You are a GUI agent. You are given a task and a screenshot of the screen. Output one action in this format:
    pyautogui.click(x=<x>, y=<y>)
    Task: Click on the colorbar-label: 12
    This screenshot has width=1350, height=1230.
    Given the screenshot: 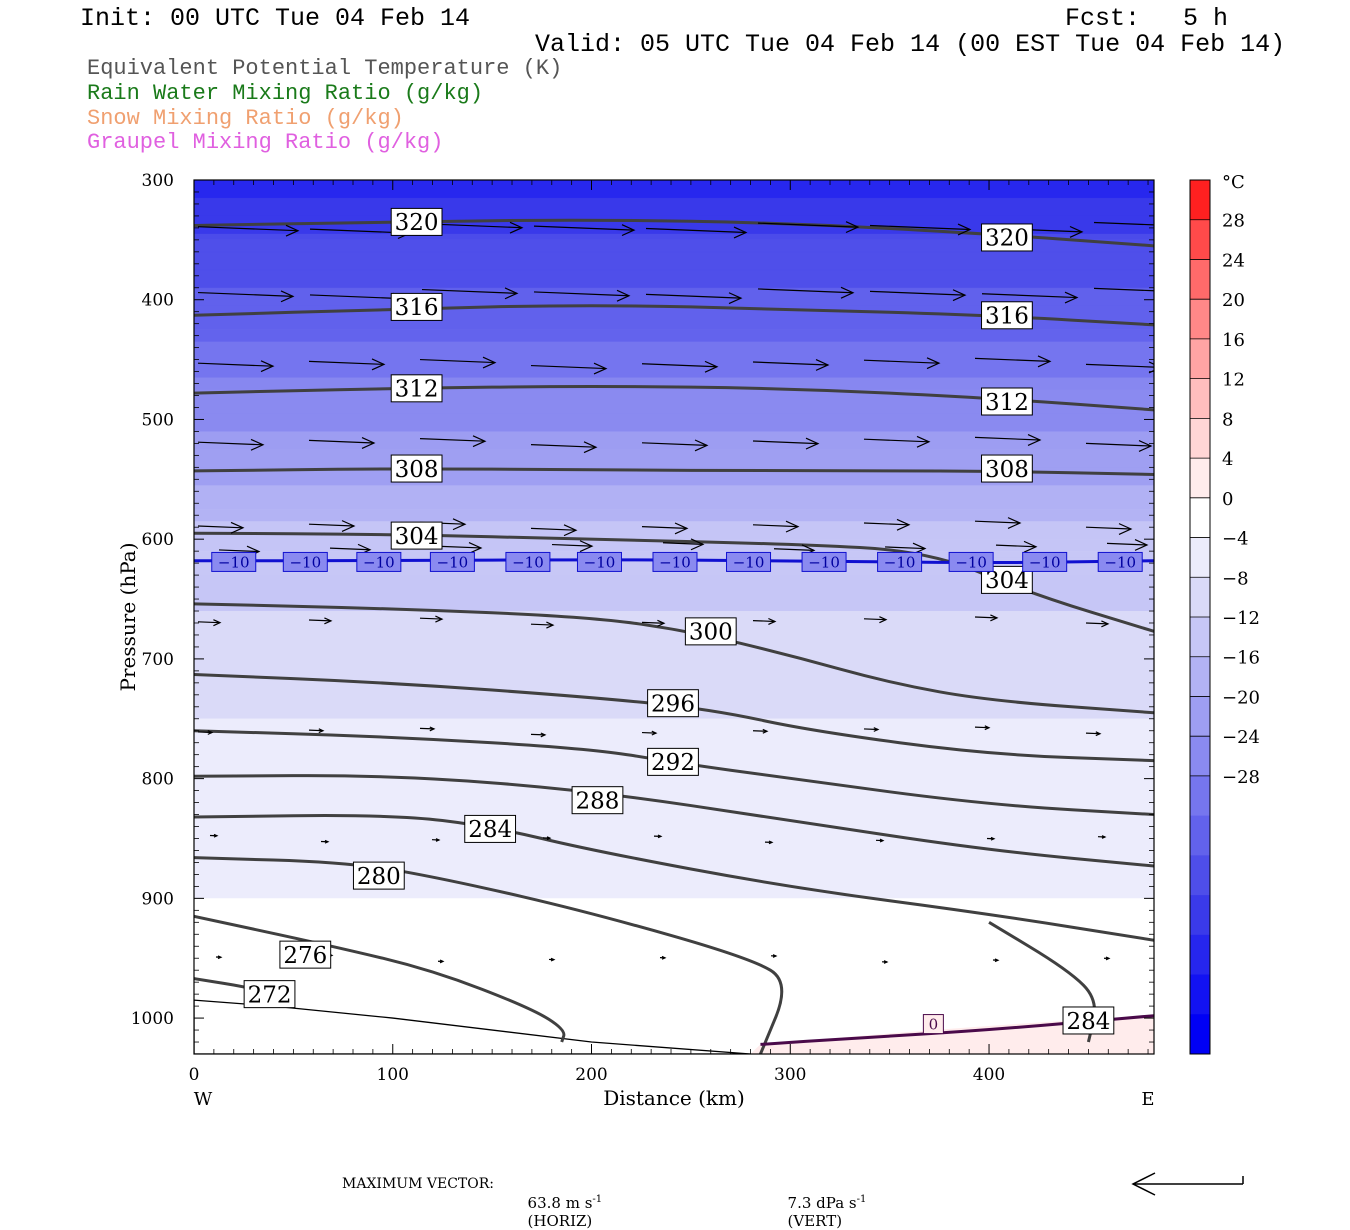 What is the action you would take?
    pyautogui.click(x=1233, y=380)
    